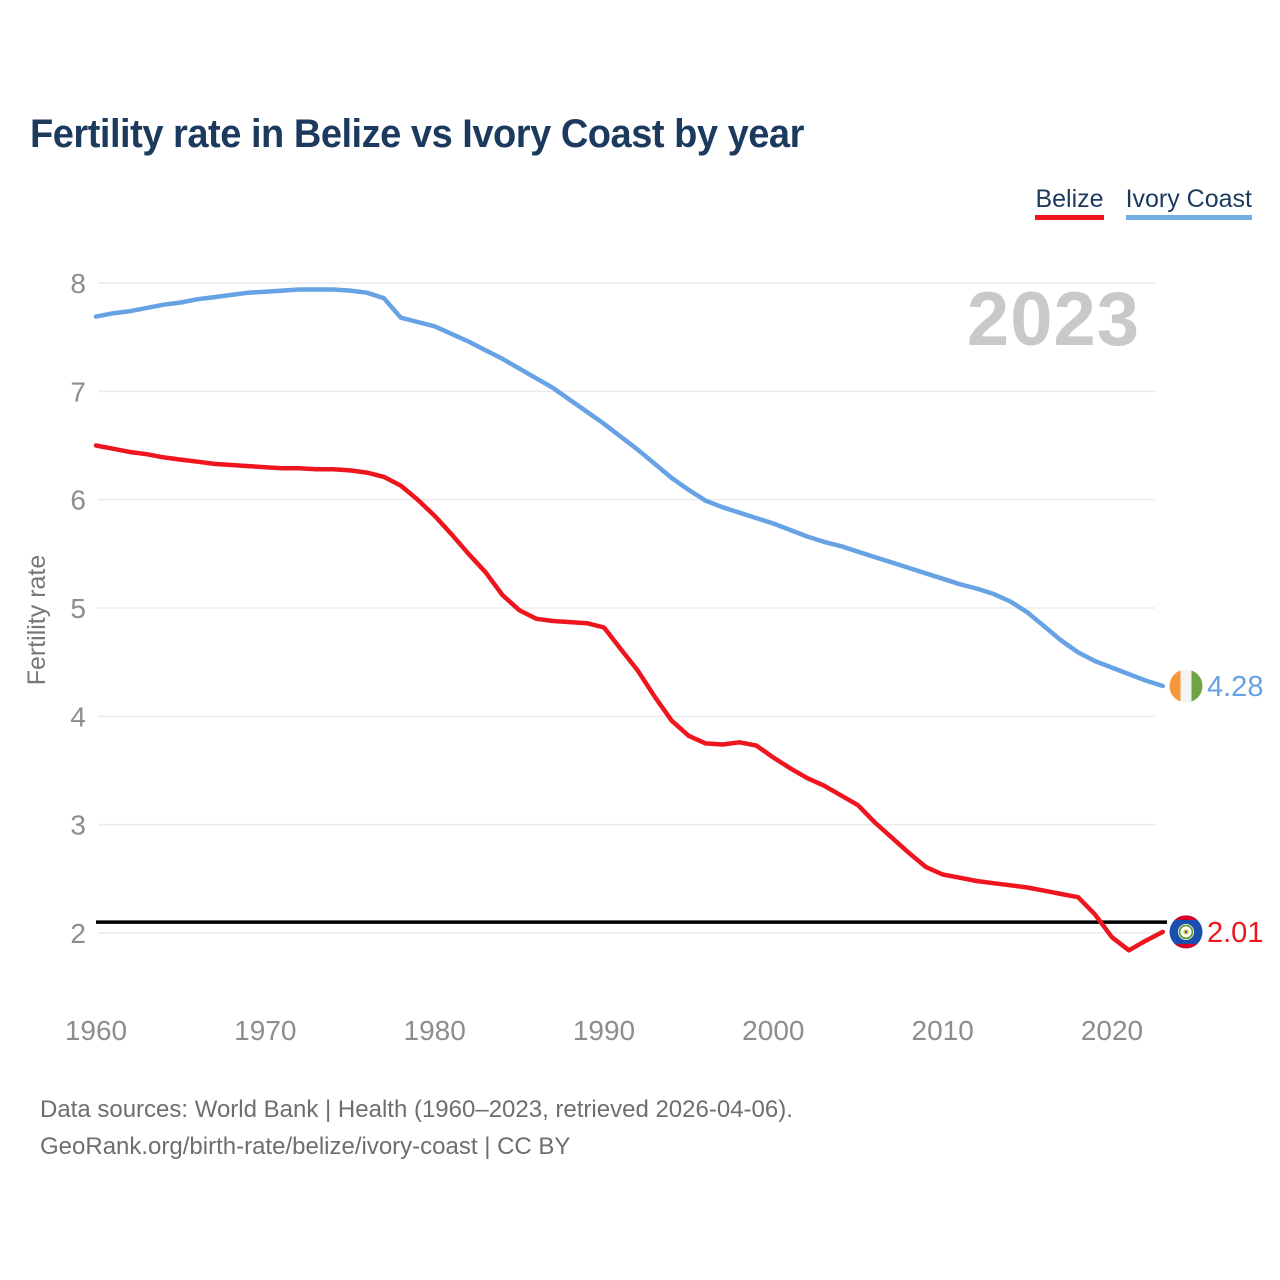  I want to click on belize-end-value-label: 2.01, so click(1235, 933).